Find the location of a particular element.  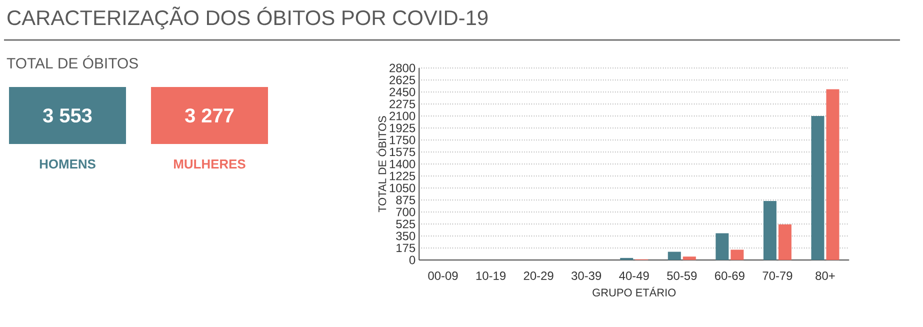

y-tick-label: 525 is located at coordinates (406, 224).